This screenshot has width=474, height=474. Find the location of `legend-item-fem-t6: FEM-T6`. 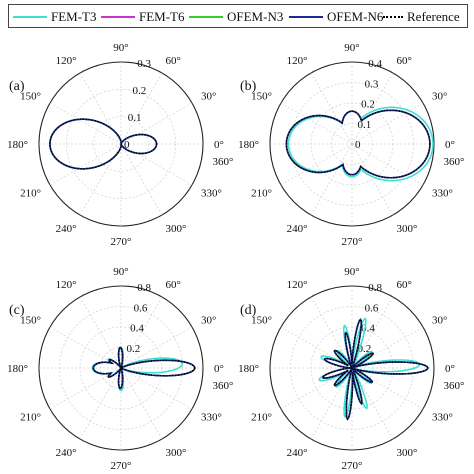

legend-item-fem-t6: FEM-T6 is located at coordinates (143, 17).